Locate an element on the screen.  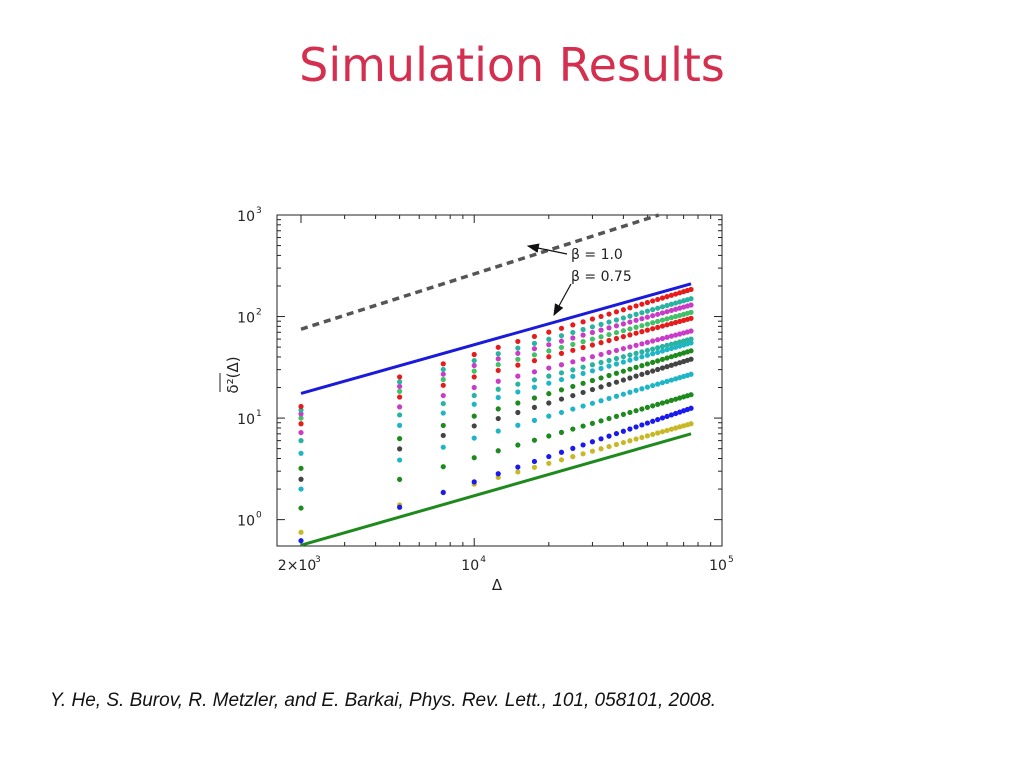
annotation-beta-075: β = 0.75 is located at coordinates (592, 293).